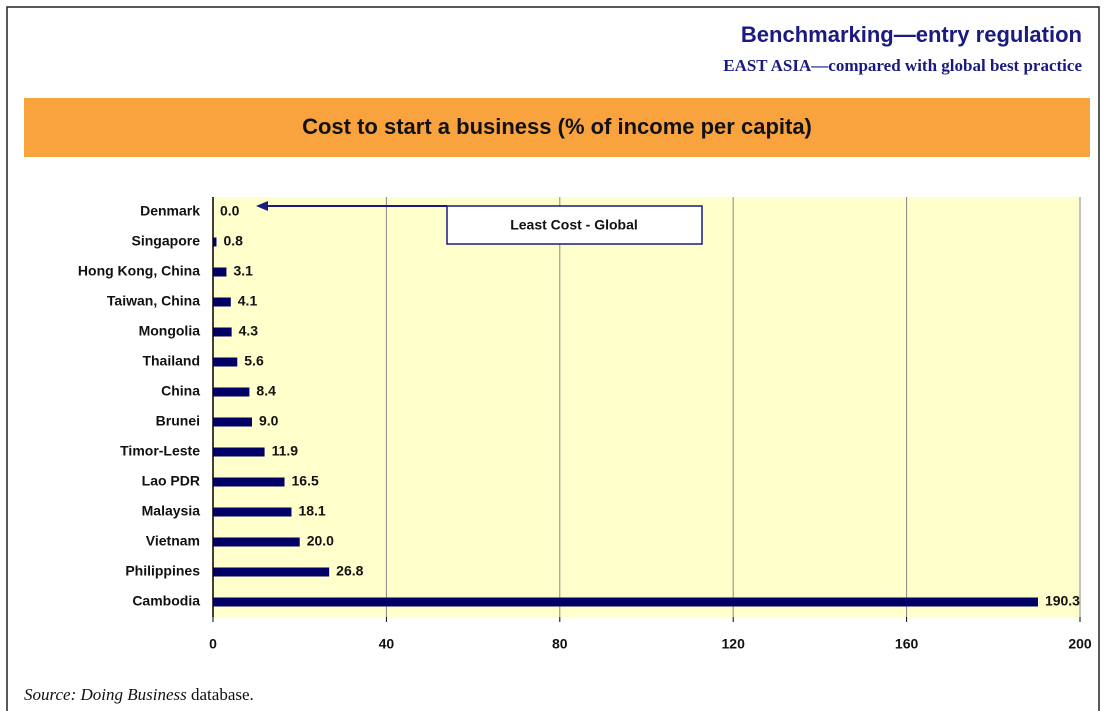 This screenshot has width=1106, height=711. Describe the element at coordinates (311, 511) in the screenshot. I see `data-label: 18.1` at that location.